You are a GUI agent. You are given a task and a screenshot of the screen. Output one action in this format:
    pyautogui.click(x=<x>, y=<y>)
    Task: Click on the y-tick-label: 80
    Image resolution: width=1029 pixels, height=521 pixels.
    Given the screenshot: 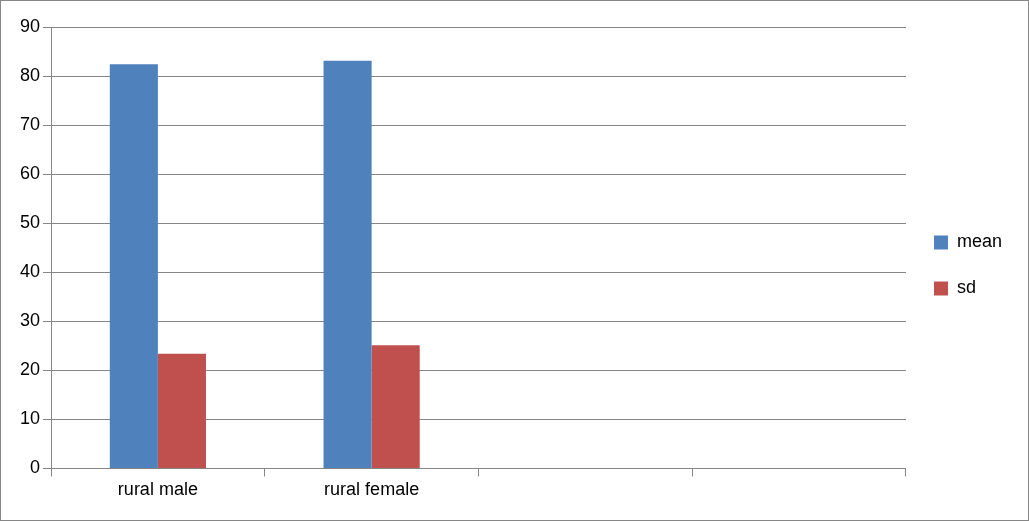 What is the action you would take?
    pyautogui.click(x=30, y=75)
    